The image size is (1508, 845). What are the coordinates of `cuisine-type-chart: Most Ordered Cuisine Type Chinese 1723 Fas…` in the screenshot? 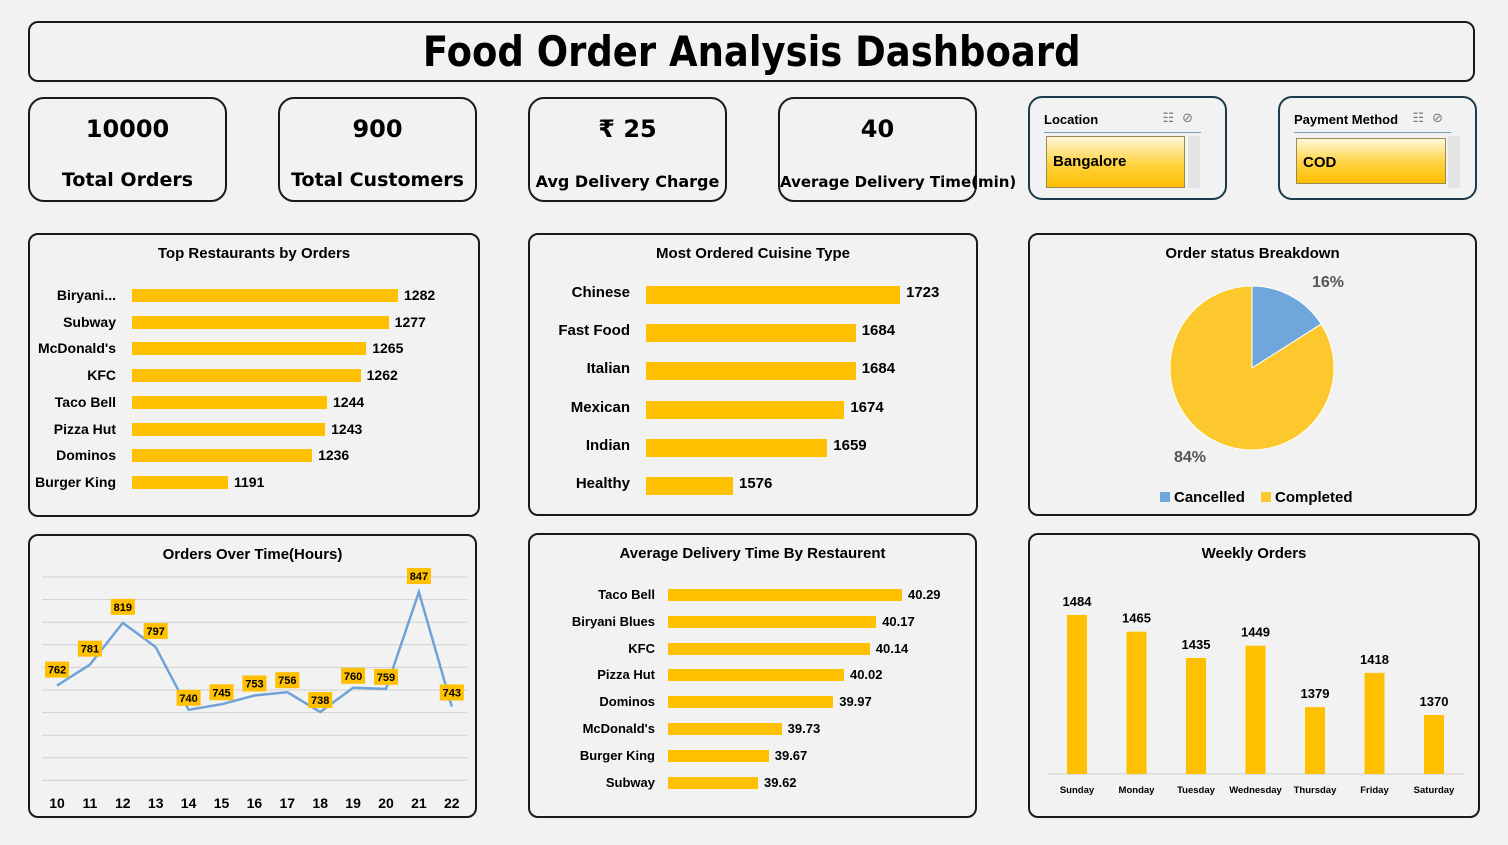 It's located at (753, 374).